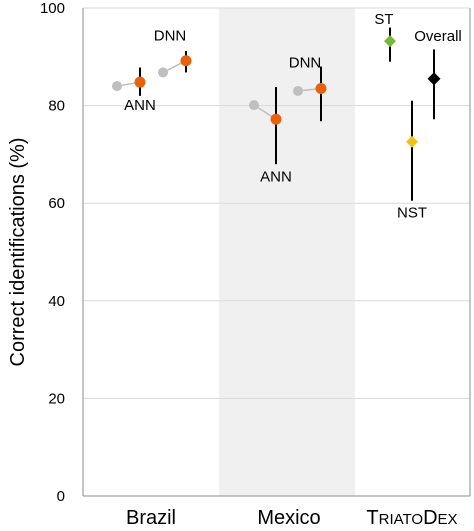 Image resolution: width=474 pixels, height=531 pixels. Describe the element at coordinates (438, 36) in the screenshot. I see `point-label: Overall` at that location.